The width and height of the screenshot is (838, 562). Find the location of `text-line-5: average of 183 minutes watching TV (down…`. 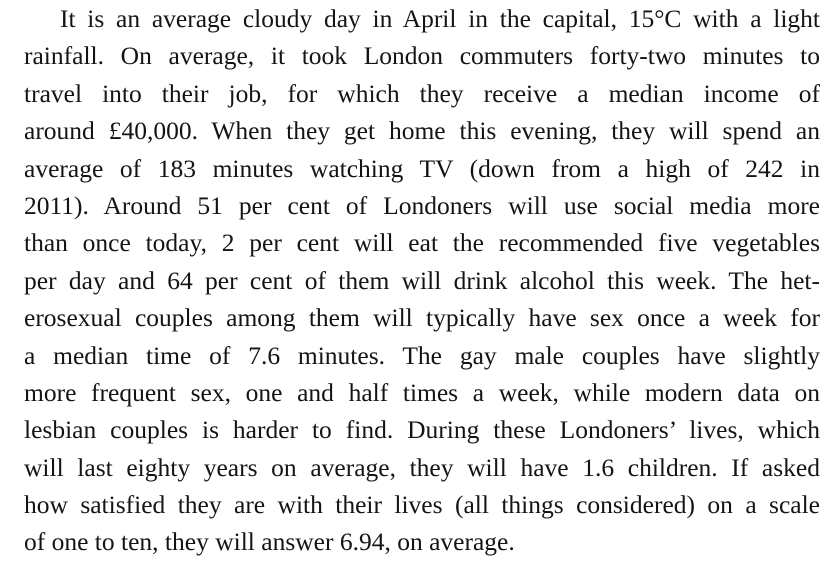

text-line-5: average of 183 minutes watching TV (down… is located at coordinates (422, 168).